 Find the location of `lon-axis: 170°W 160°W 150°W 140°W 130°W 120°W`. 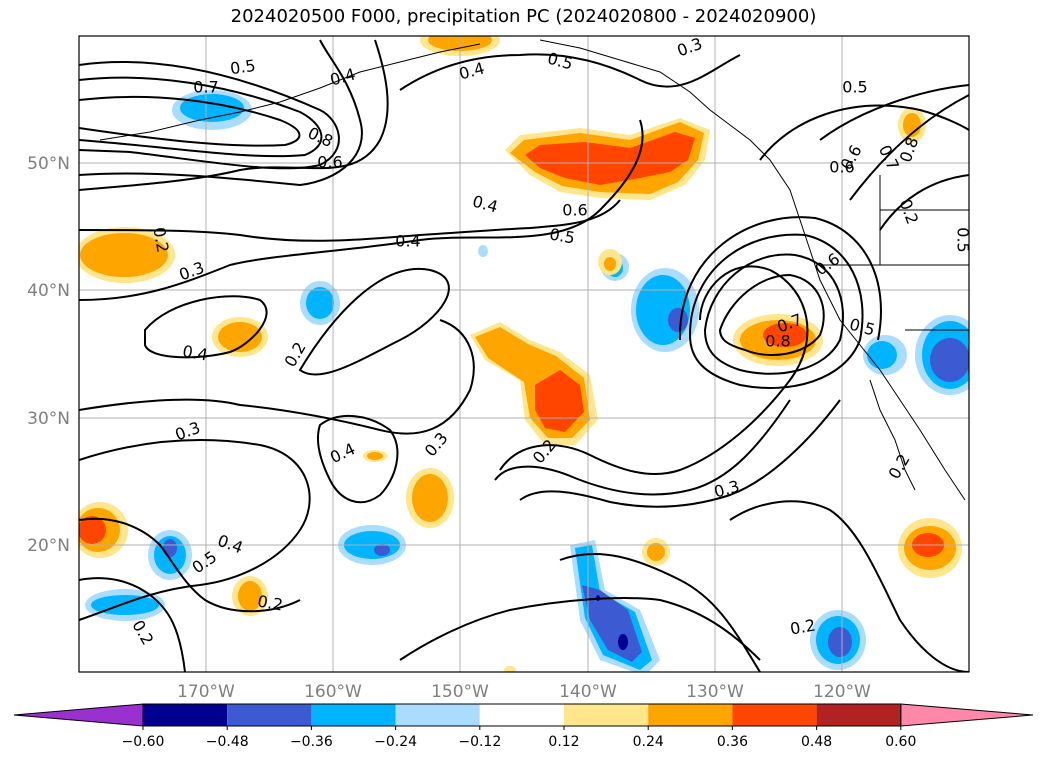

lon-axis: 170°W 160°W 150°W 140°W 130°W 120°W is located at coordinates (524, 692).